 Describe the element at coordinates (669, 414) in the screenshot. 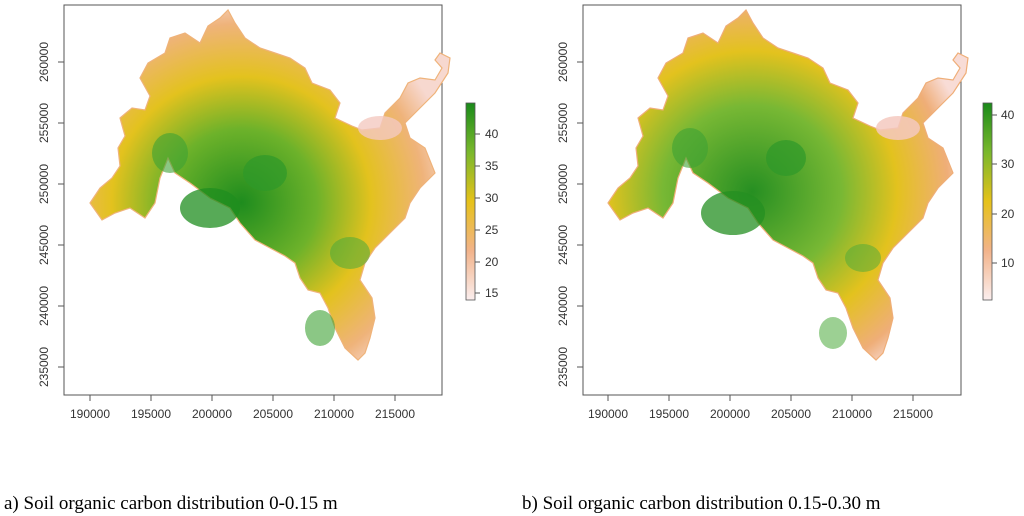

I see `panel-b-x-tick: 195000` at that location.